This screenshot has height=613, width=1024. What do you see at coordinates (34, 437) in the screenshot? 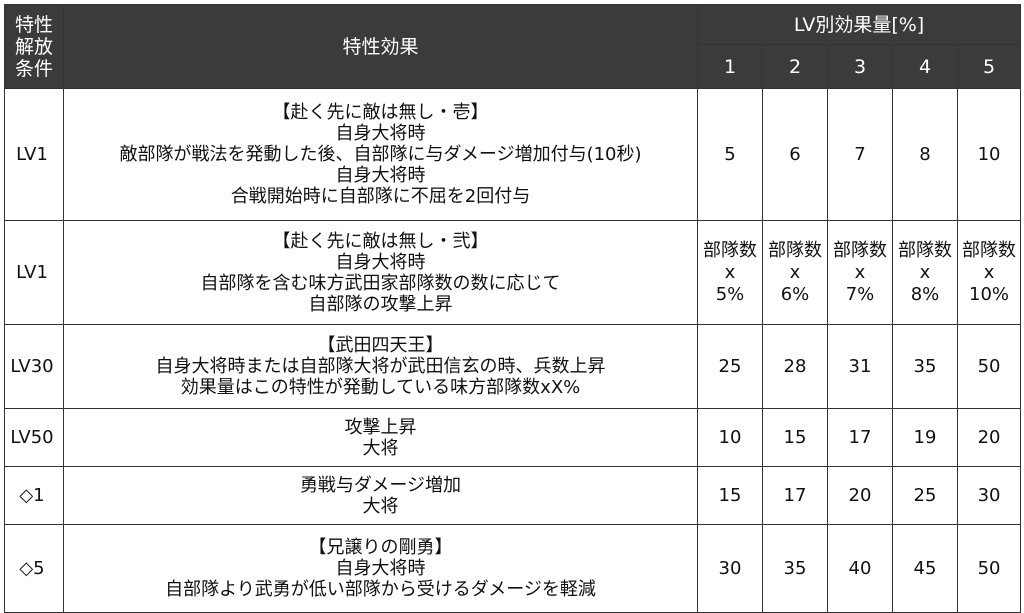
I see `unlock-condition: LV50` at bounding box center [34, 437].